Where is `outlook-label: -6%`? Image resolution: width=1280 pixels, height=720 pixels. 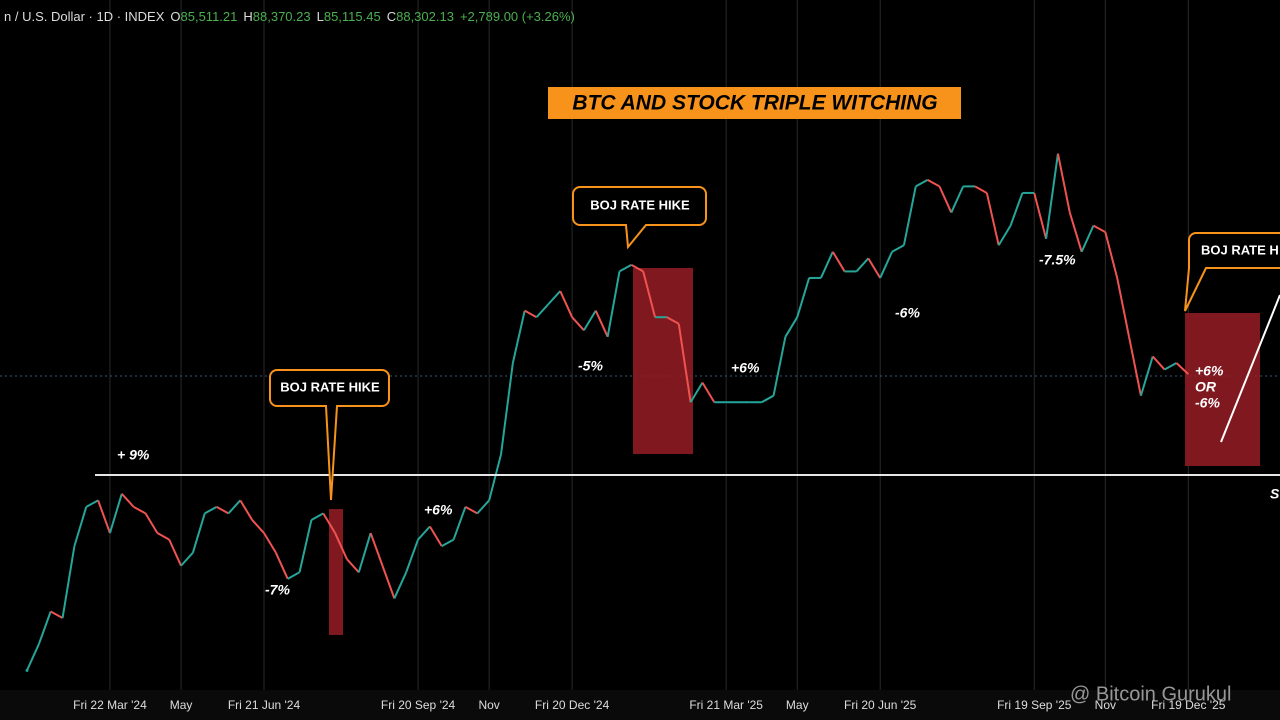
outlook-label: -6% is located at coordinates (1207, 403).